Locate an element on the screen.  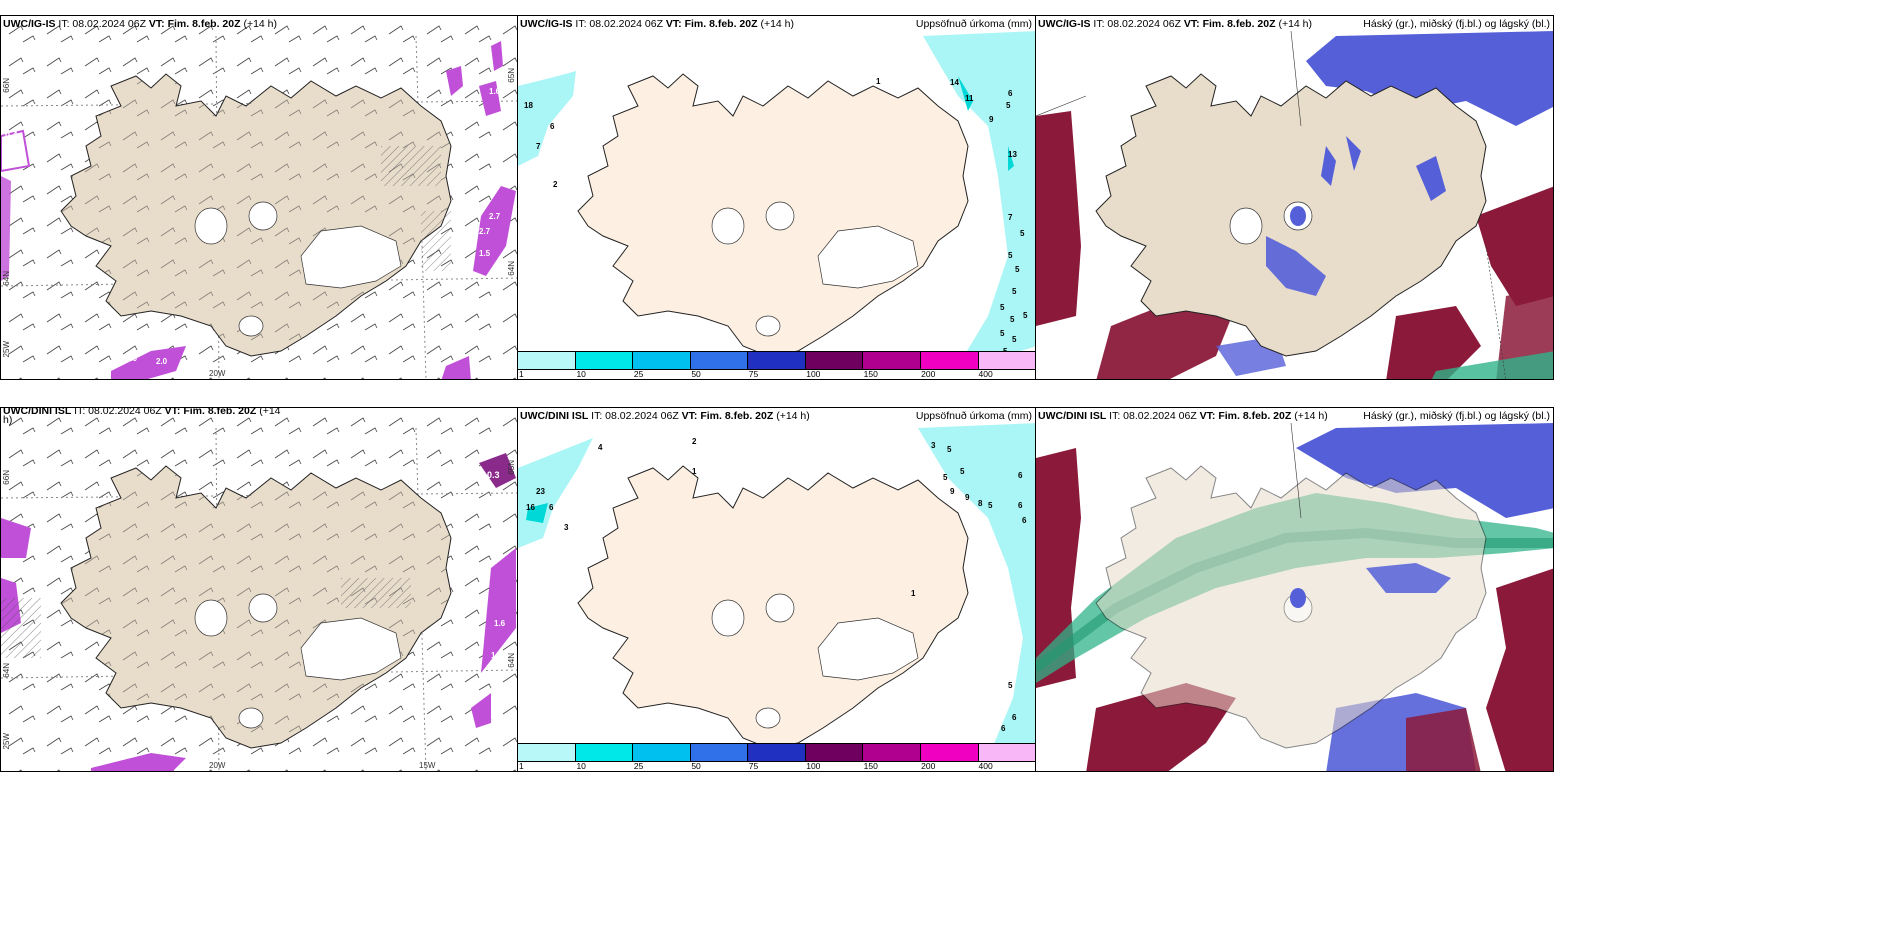
lat-label: 66N is located at coordinates (6, 477).